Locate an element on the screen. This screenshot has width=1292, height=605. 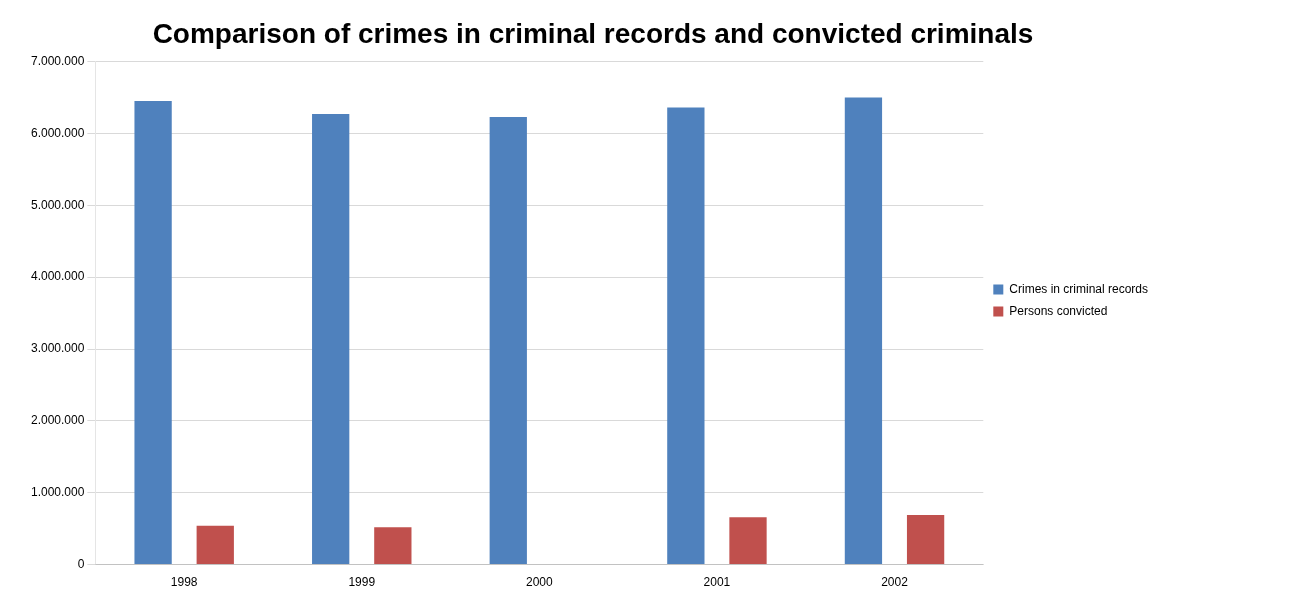
y-tick-label: 4.000.000 is located at coordinates (57, 276).